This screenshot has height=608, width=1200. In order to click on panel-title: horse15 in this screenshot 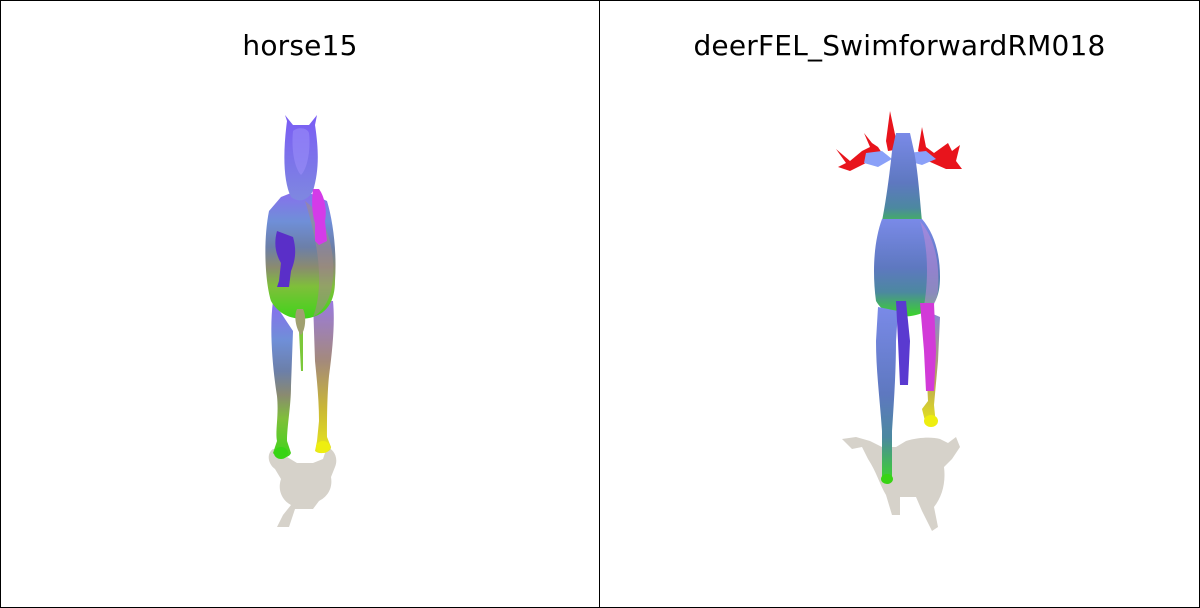, I will do `click(300, 45)`.